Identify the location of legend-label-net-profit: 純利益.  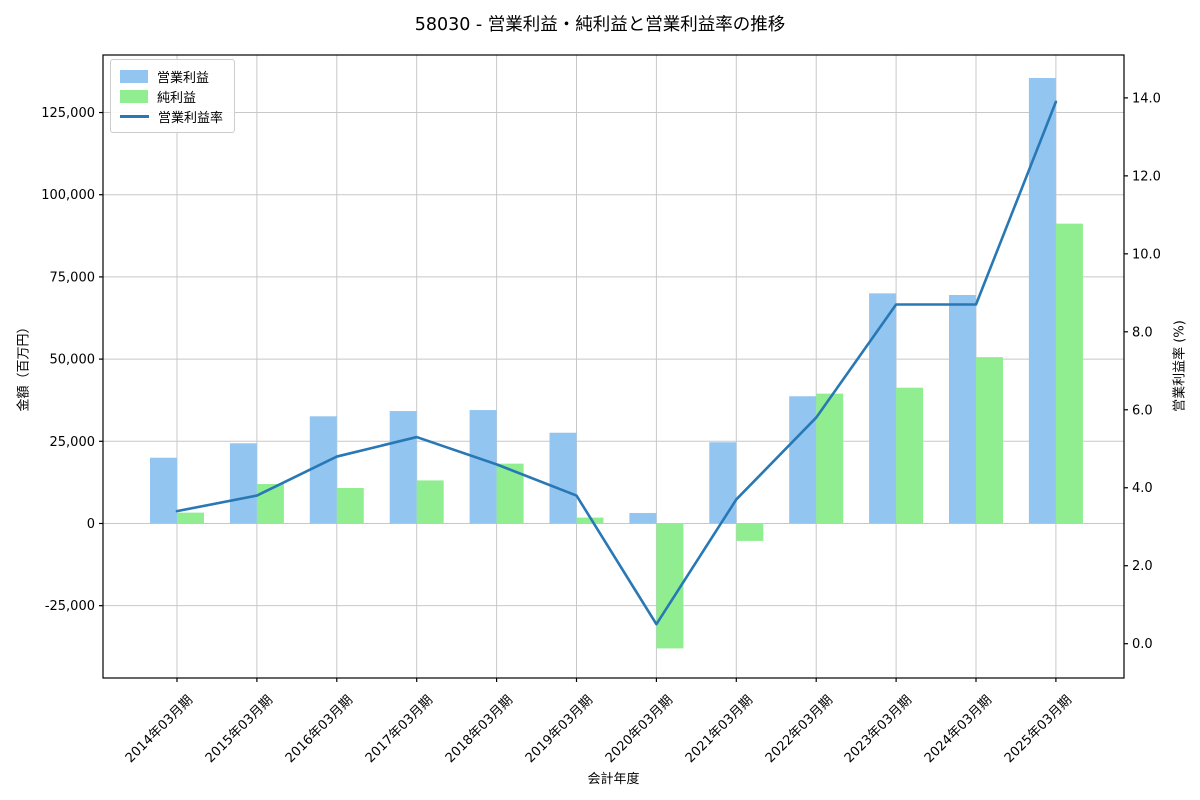
(177, 98).